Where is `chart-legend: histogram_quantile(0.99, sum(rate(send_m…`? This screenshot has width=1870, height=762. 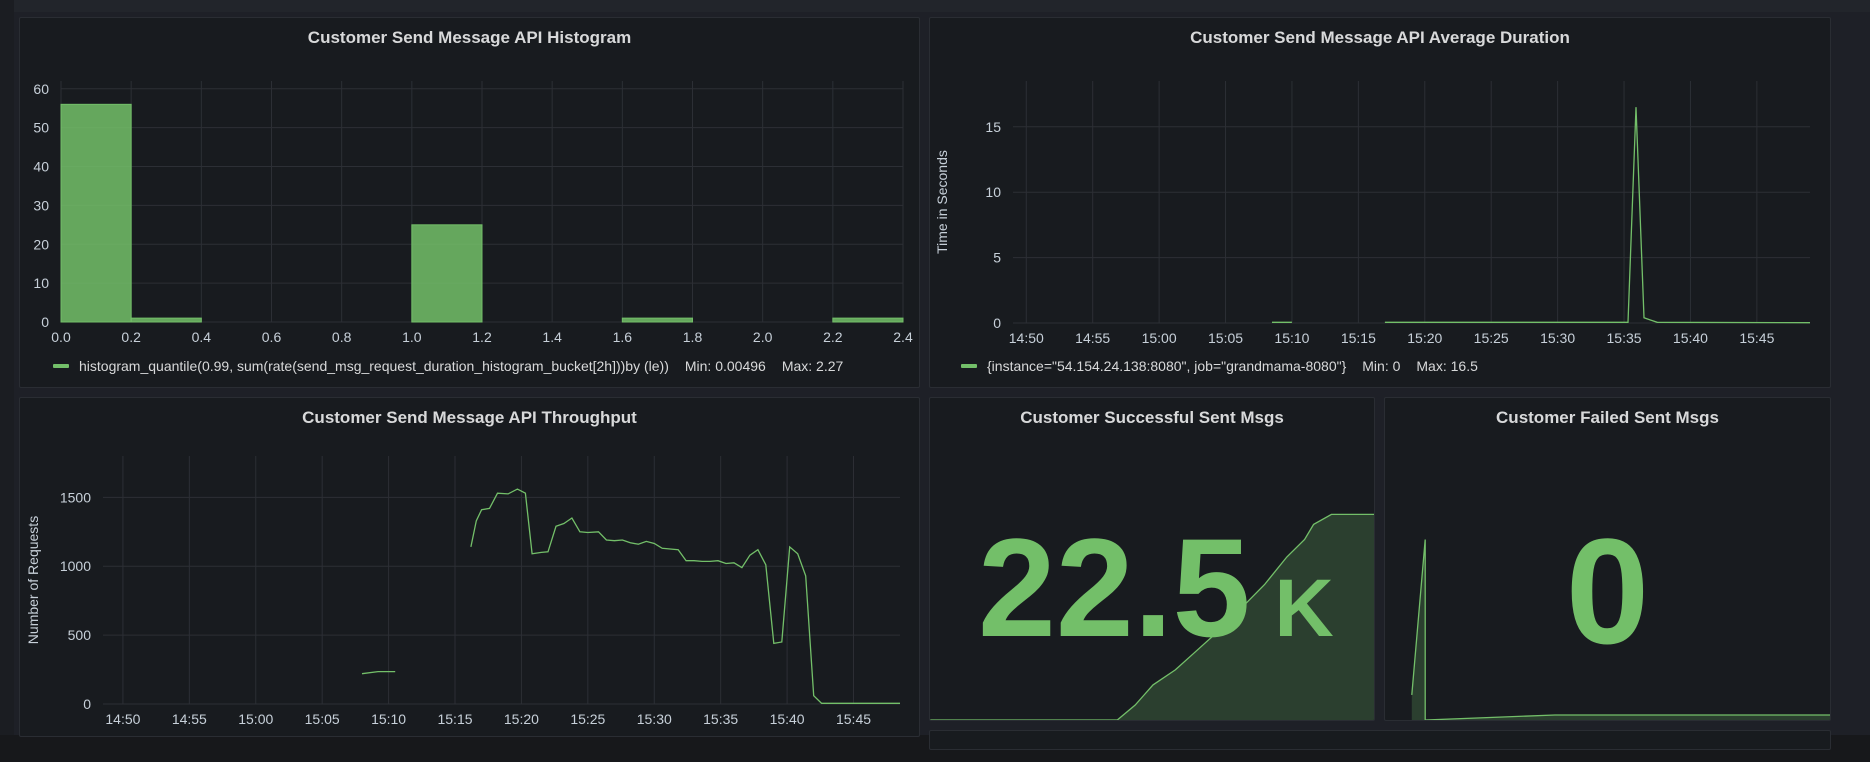 chart-legend: histogram_quantile(0.99, sum(rate(send_m… is located at coordinates (448, 366).